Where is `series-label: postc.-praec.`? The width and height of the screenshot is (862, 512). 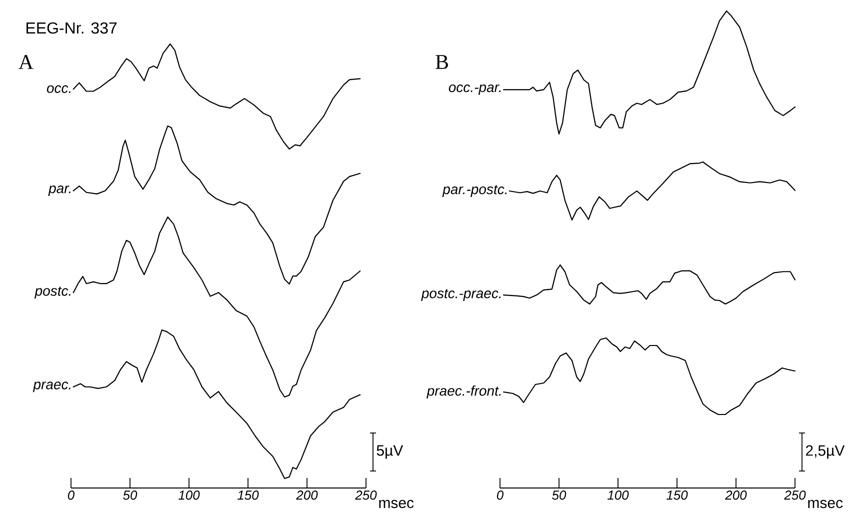
series-label: postc.-praec. is located at coordinates (461, 295).